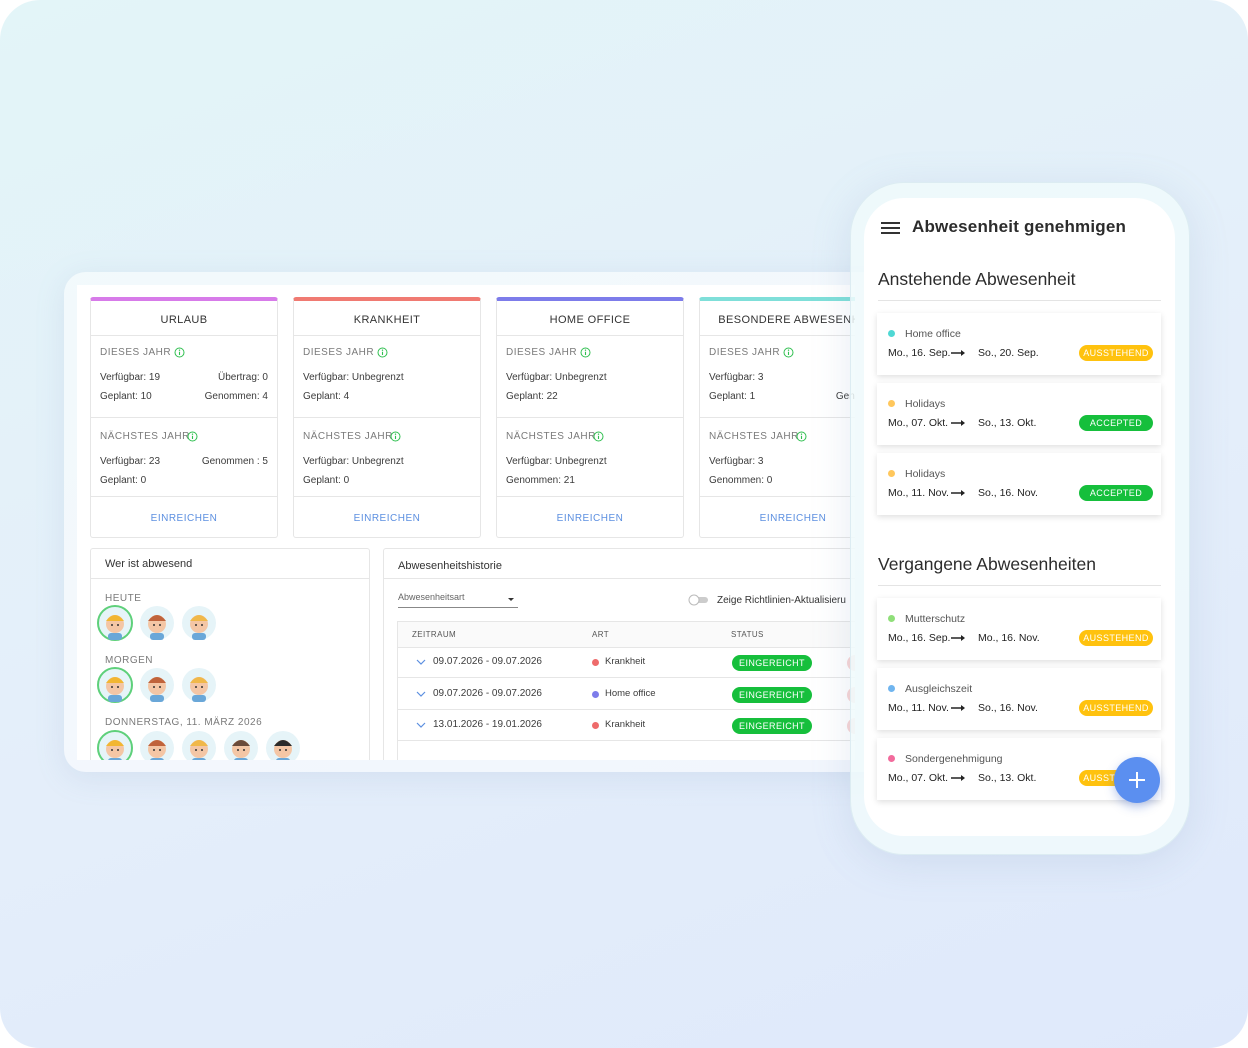 This screenshot has width=1248, height=1048. Describe the element at coordinates (234, 461) in the screenshot. I see `stat: Genommen : 5` at that location.